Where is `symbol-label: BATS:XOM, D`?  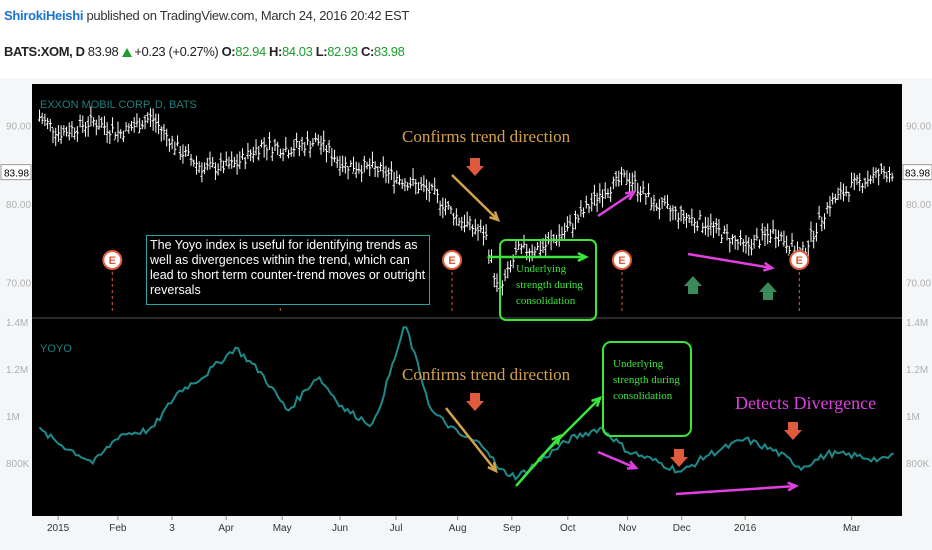 symbol-label: BATS:XOM, D is located at coordinates (44, 51).